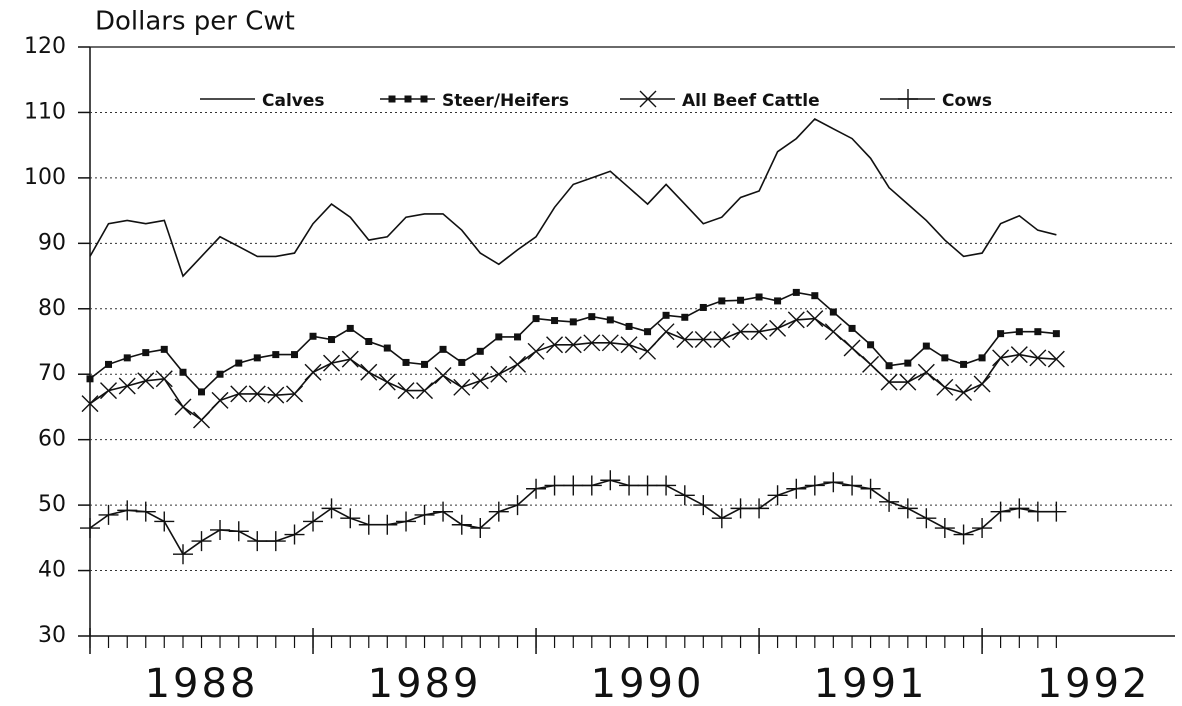  Describe the element at coordinates (1094, 683) in the screenshot. I see `x-tick-label: 1992` at that location.